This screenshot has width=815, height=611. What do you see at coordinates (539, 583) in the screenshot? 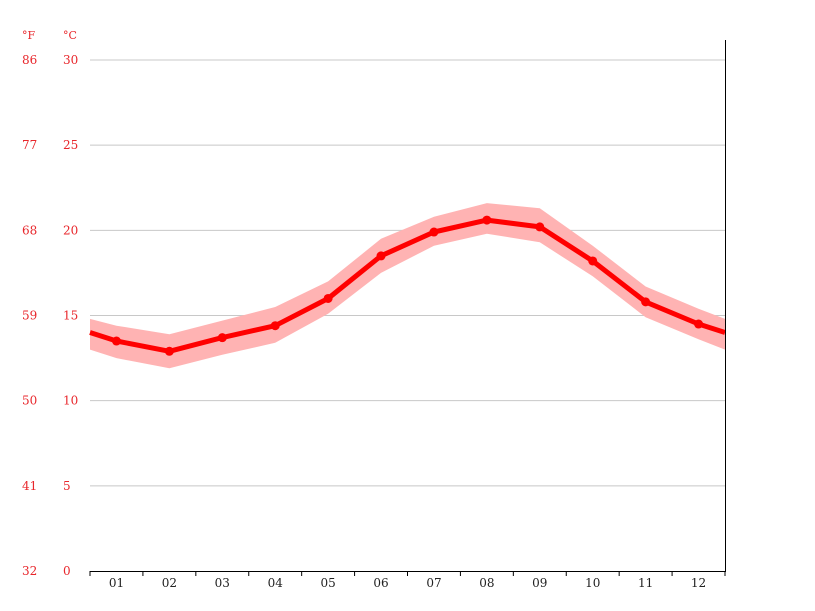
I see `x-tick-label: 09` at bounding box center [539, 583].